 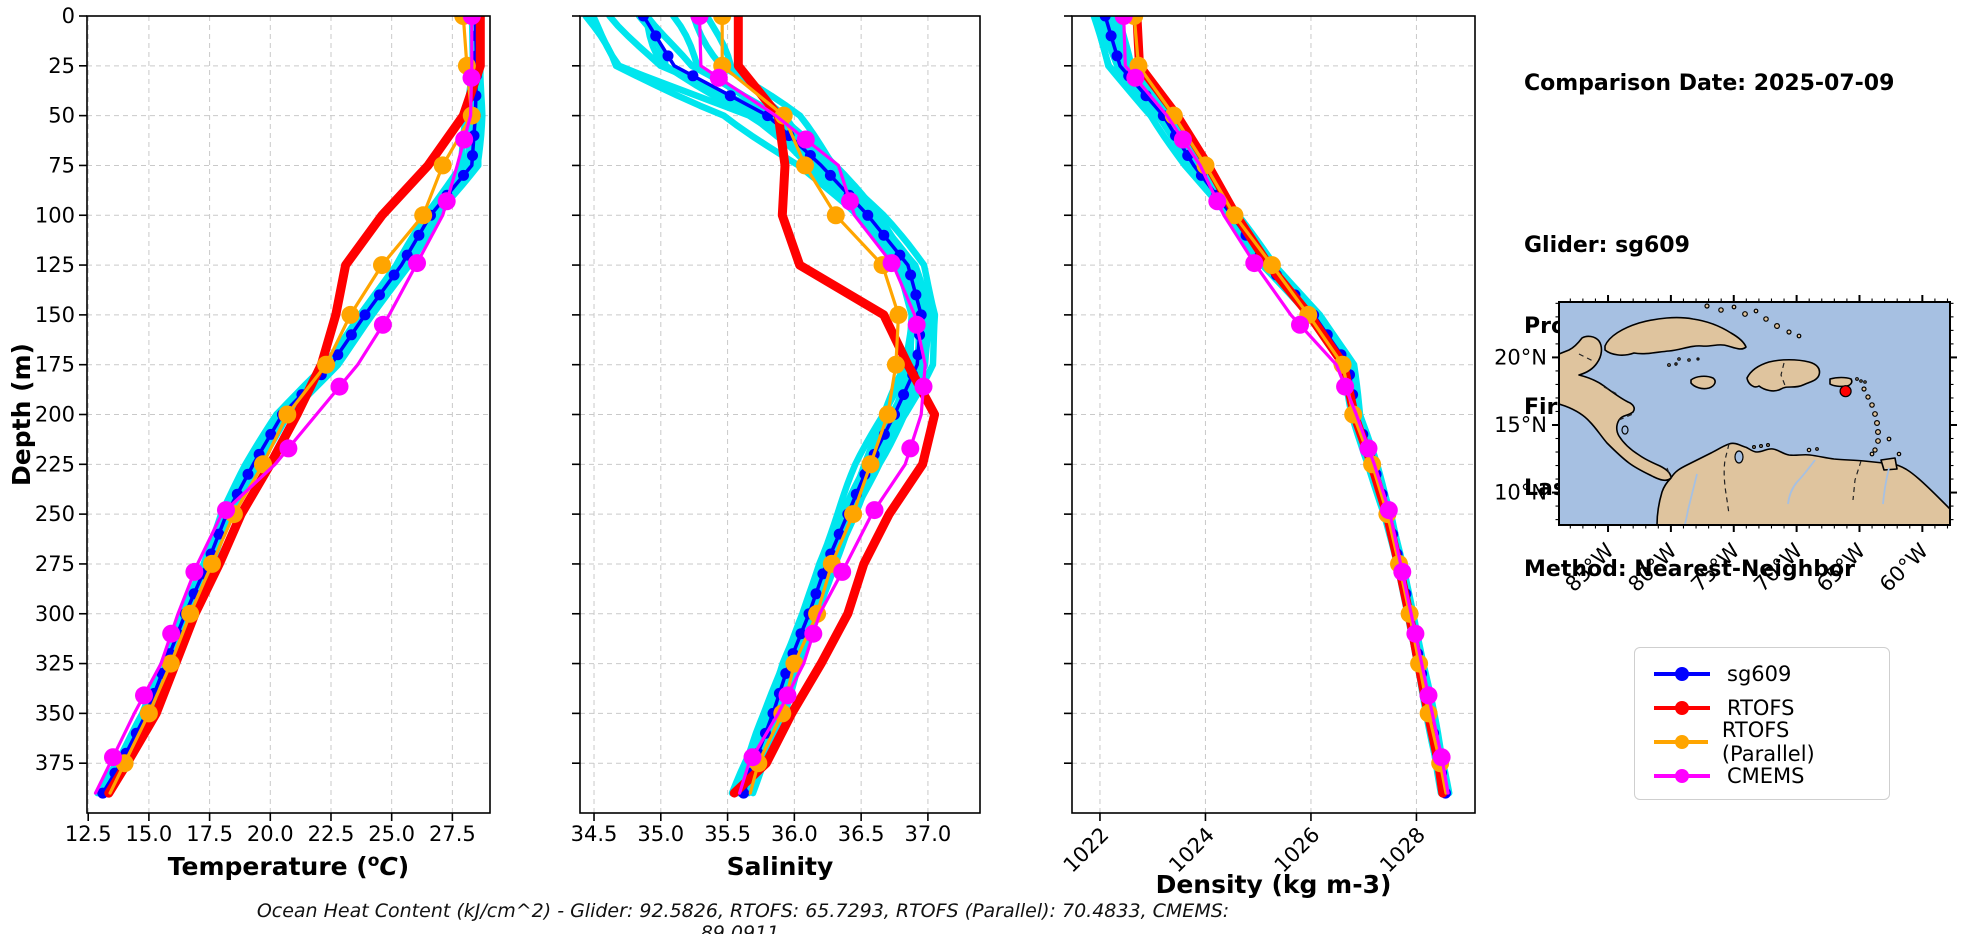 I want to click on density-axis-title: Density (kg m-3), so click(x=1274, y=884).